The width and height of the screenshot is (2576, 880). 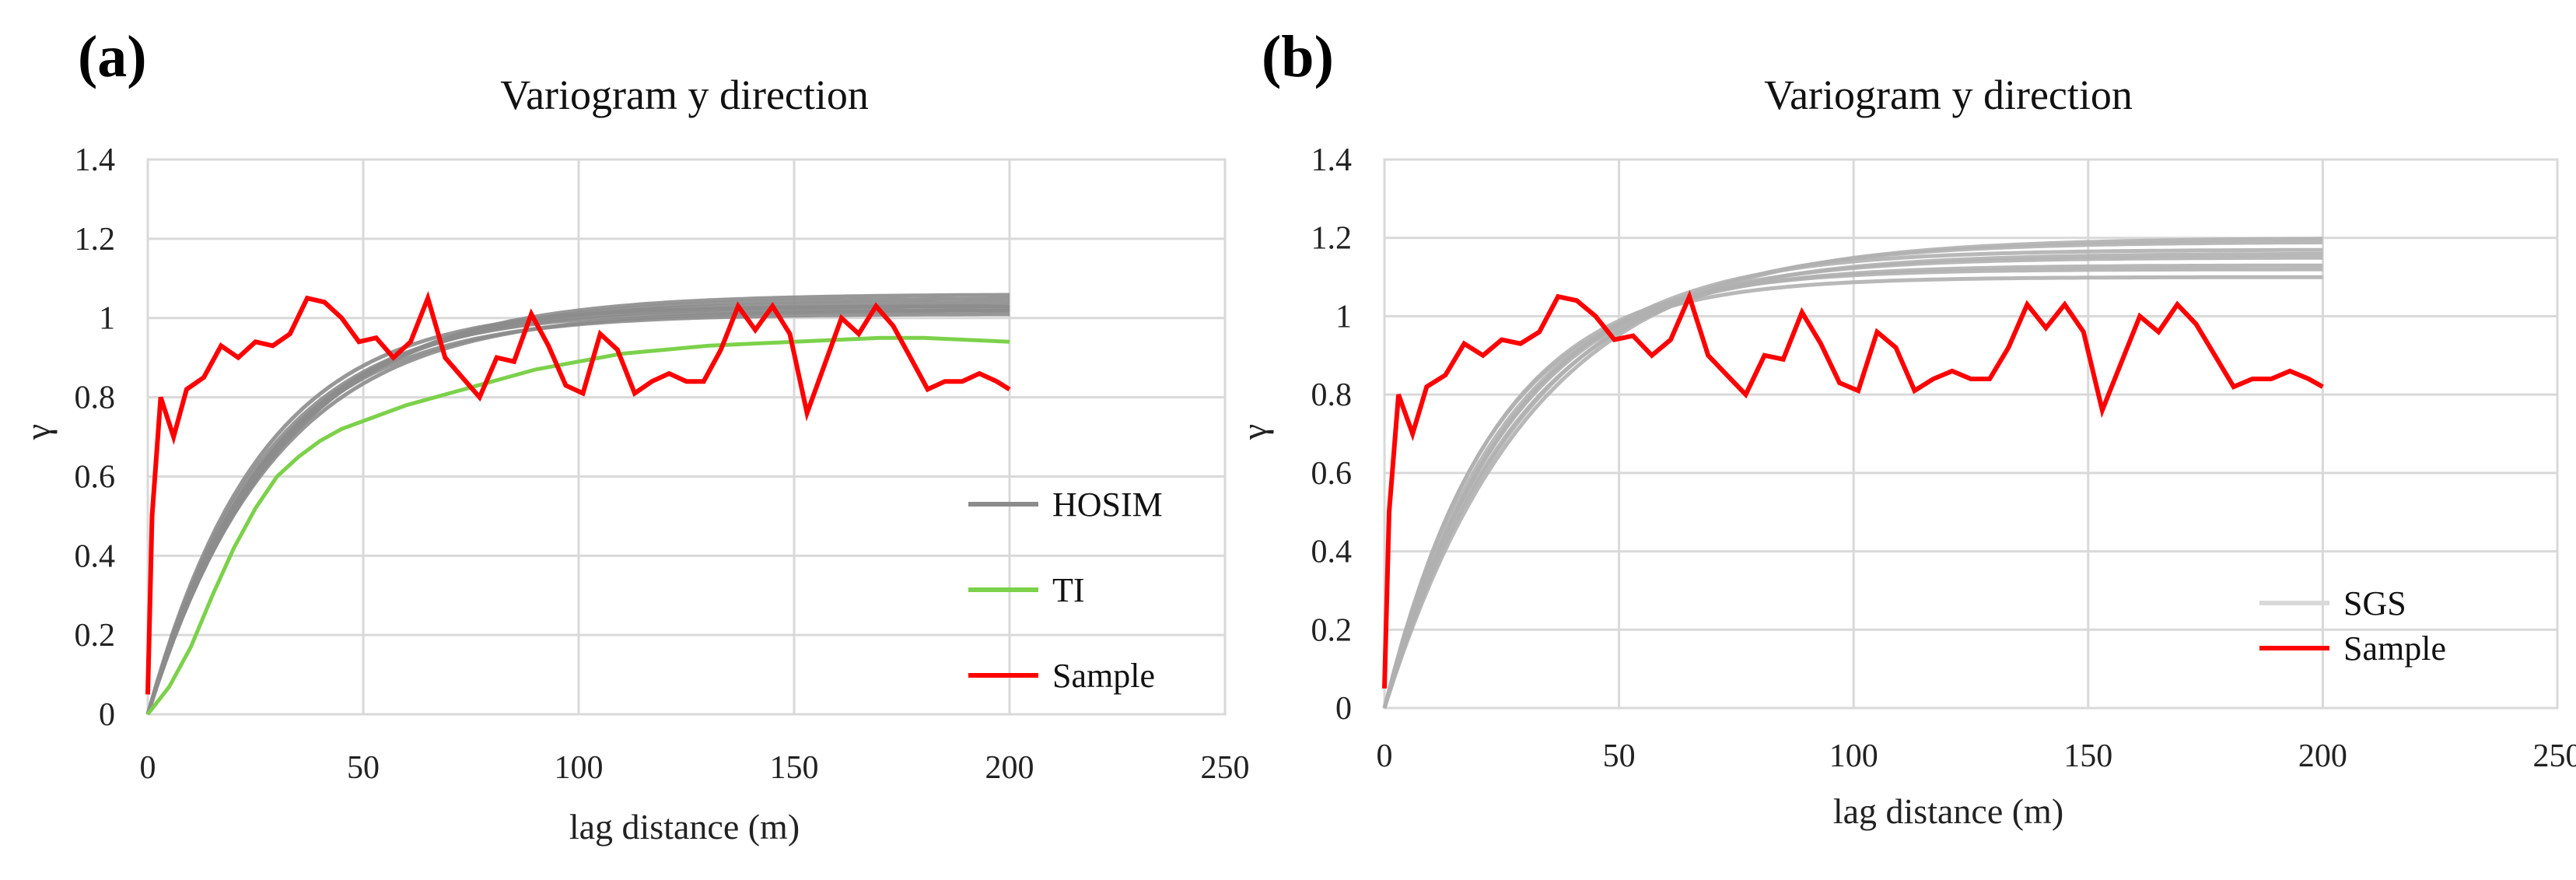 What do you see at coordinates (2555, 756) in the screenshot?
I see `panel-b-x-tick-label: 250` at bounding box center [2555, 756].